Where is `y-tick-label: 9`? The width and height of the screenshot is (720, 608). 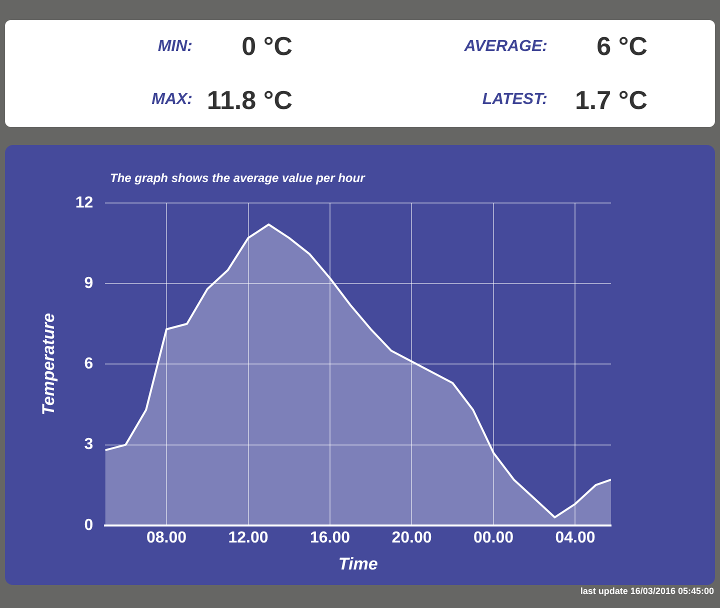
y-tick-label: 9 is located at coordinates (89, 283).